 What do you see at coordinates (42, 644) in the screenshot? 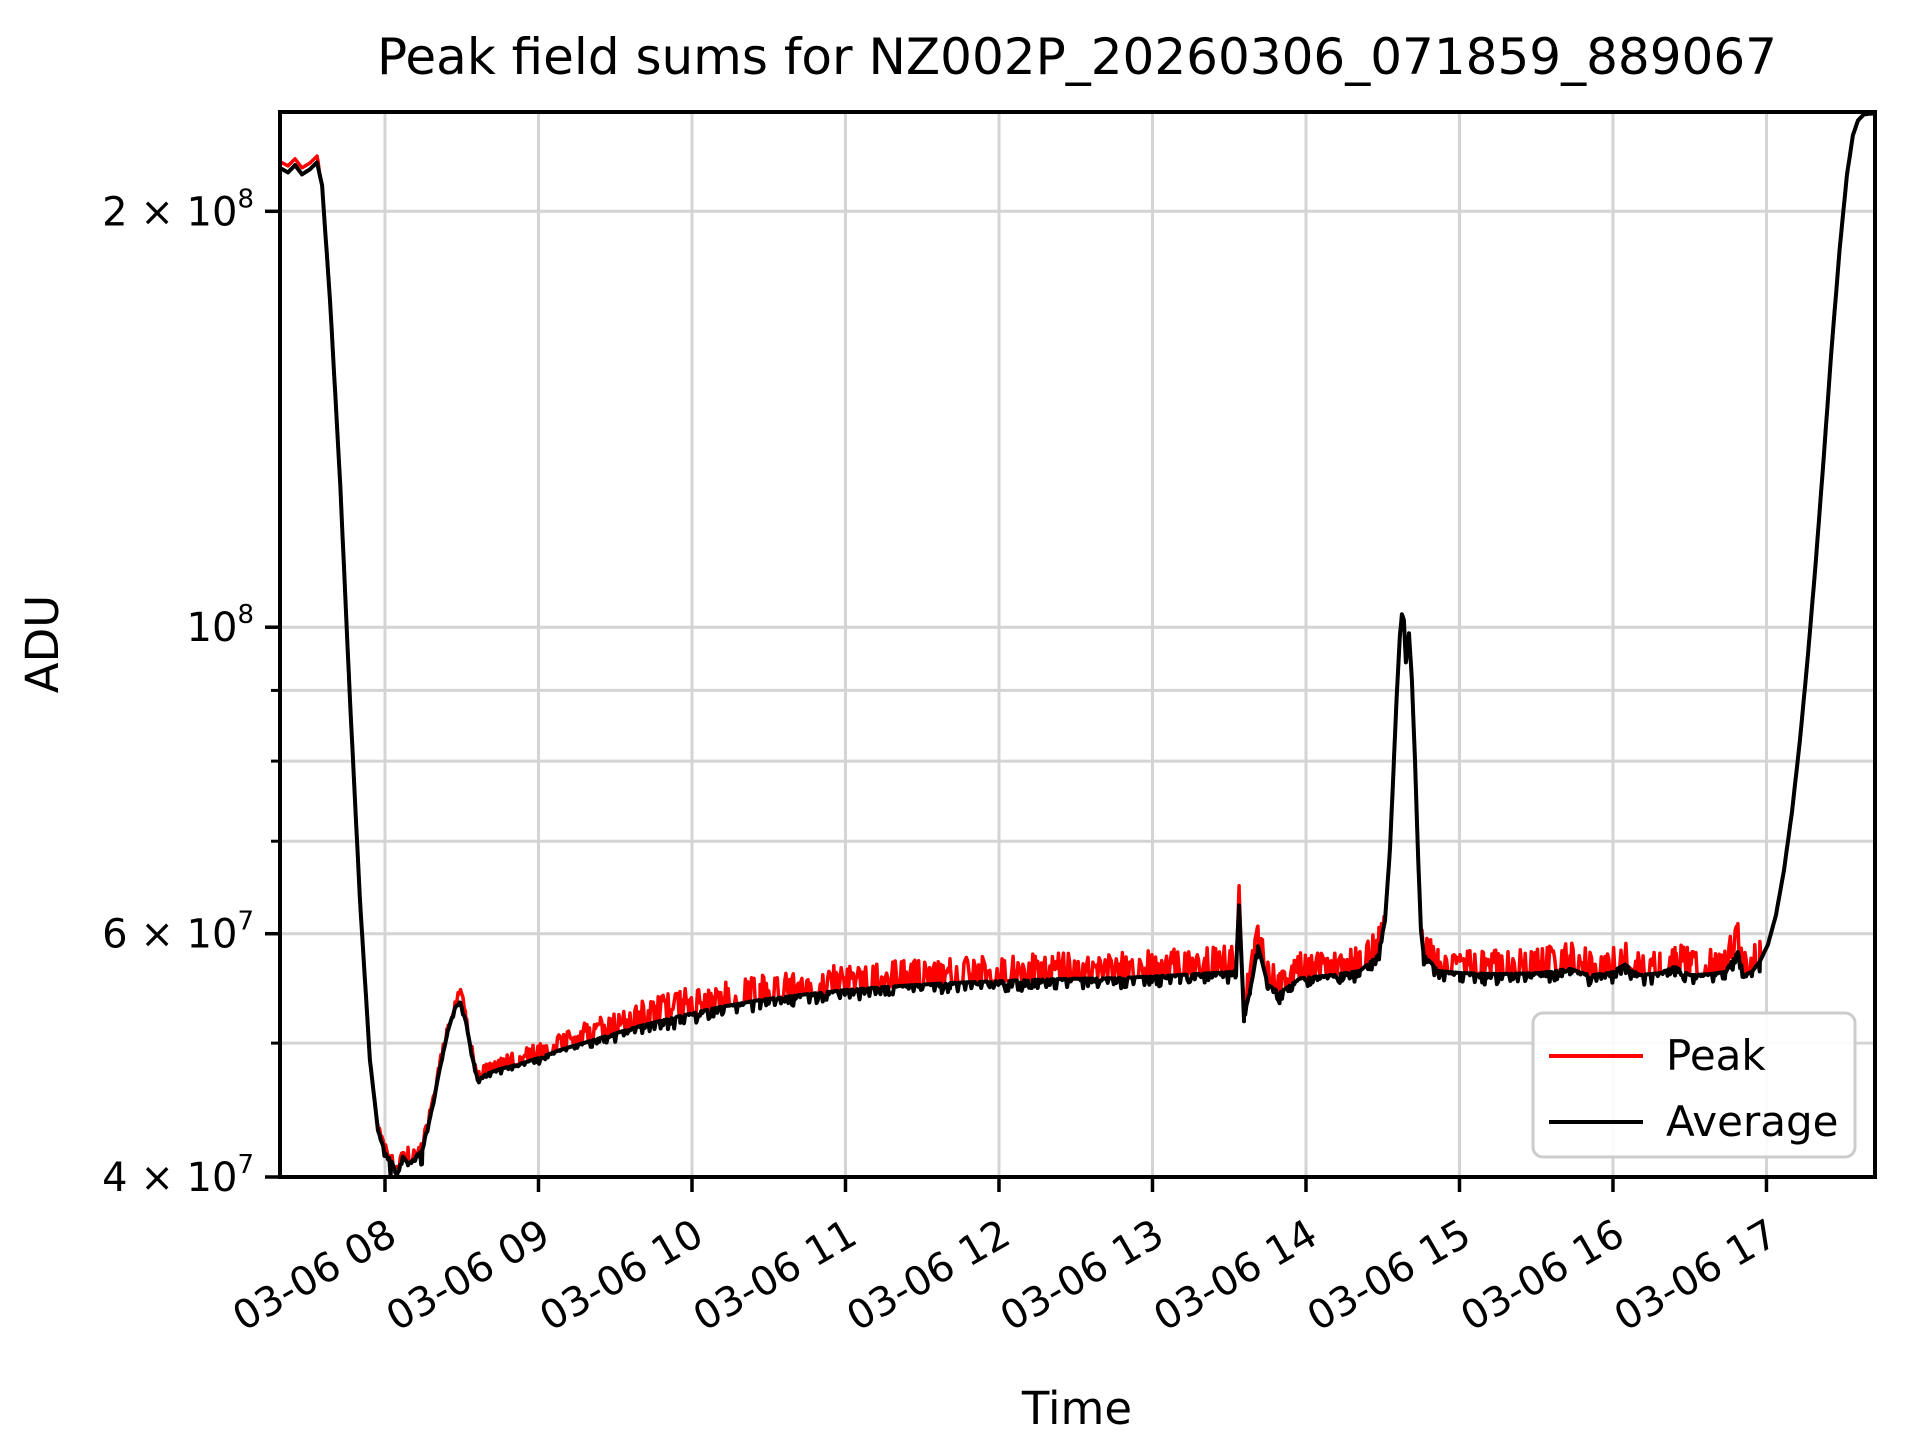
I see `y-axis-label: ADU` at bounding box center [42, 644].